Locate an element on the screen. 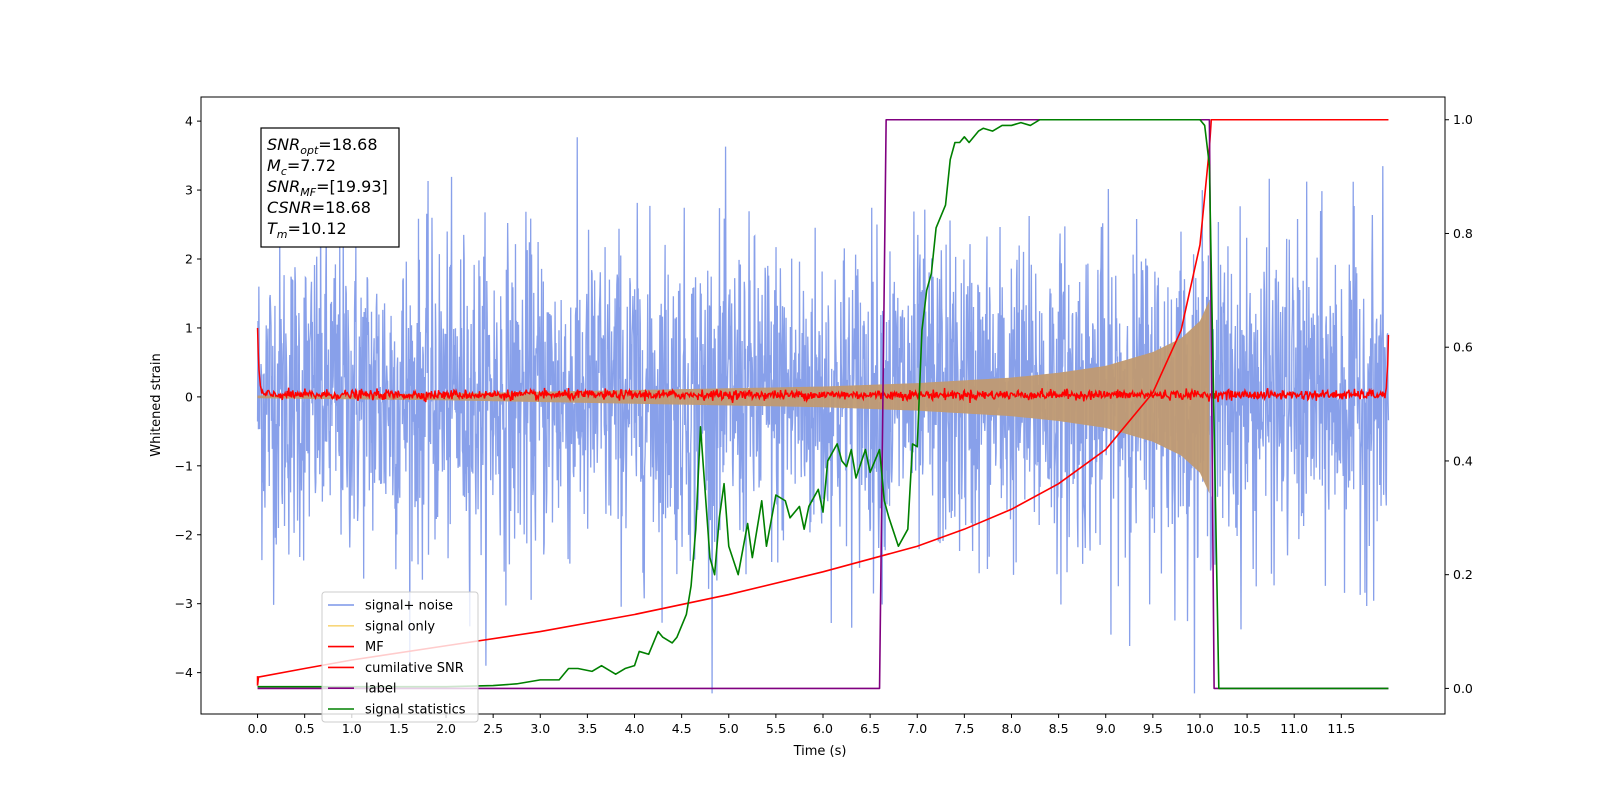 The image size is (1600, 800). legend-entry-label: label is located at coordinates (380, 689).